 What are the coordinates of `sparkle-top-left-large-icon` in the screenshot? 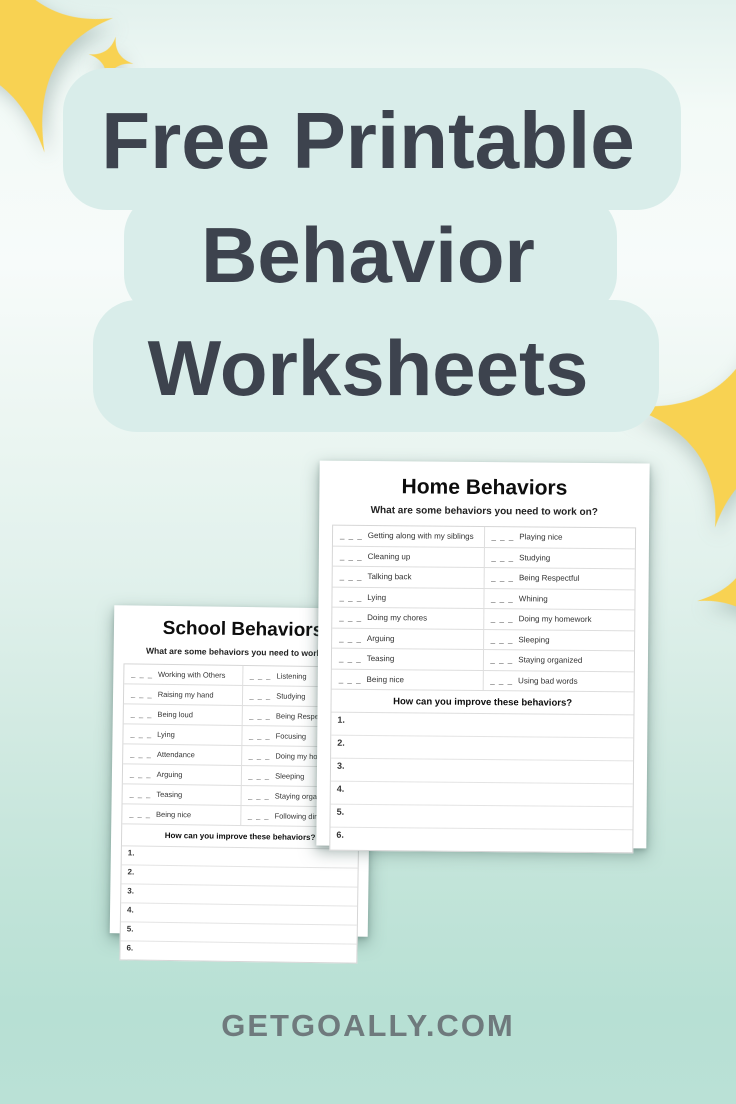 It's located at (70, 88).